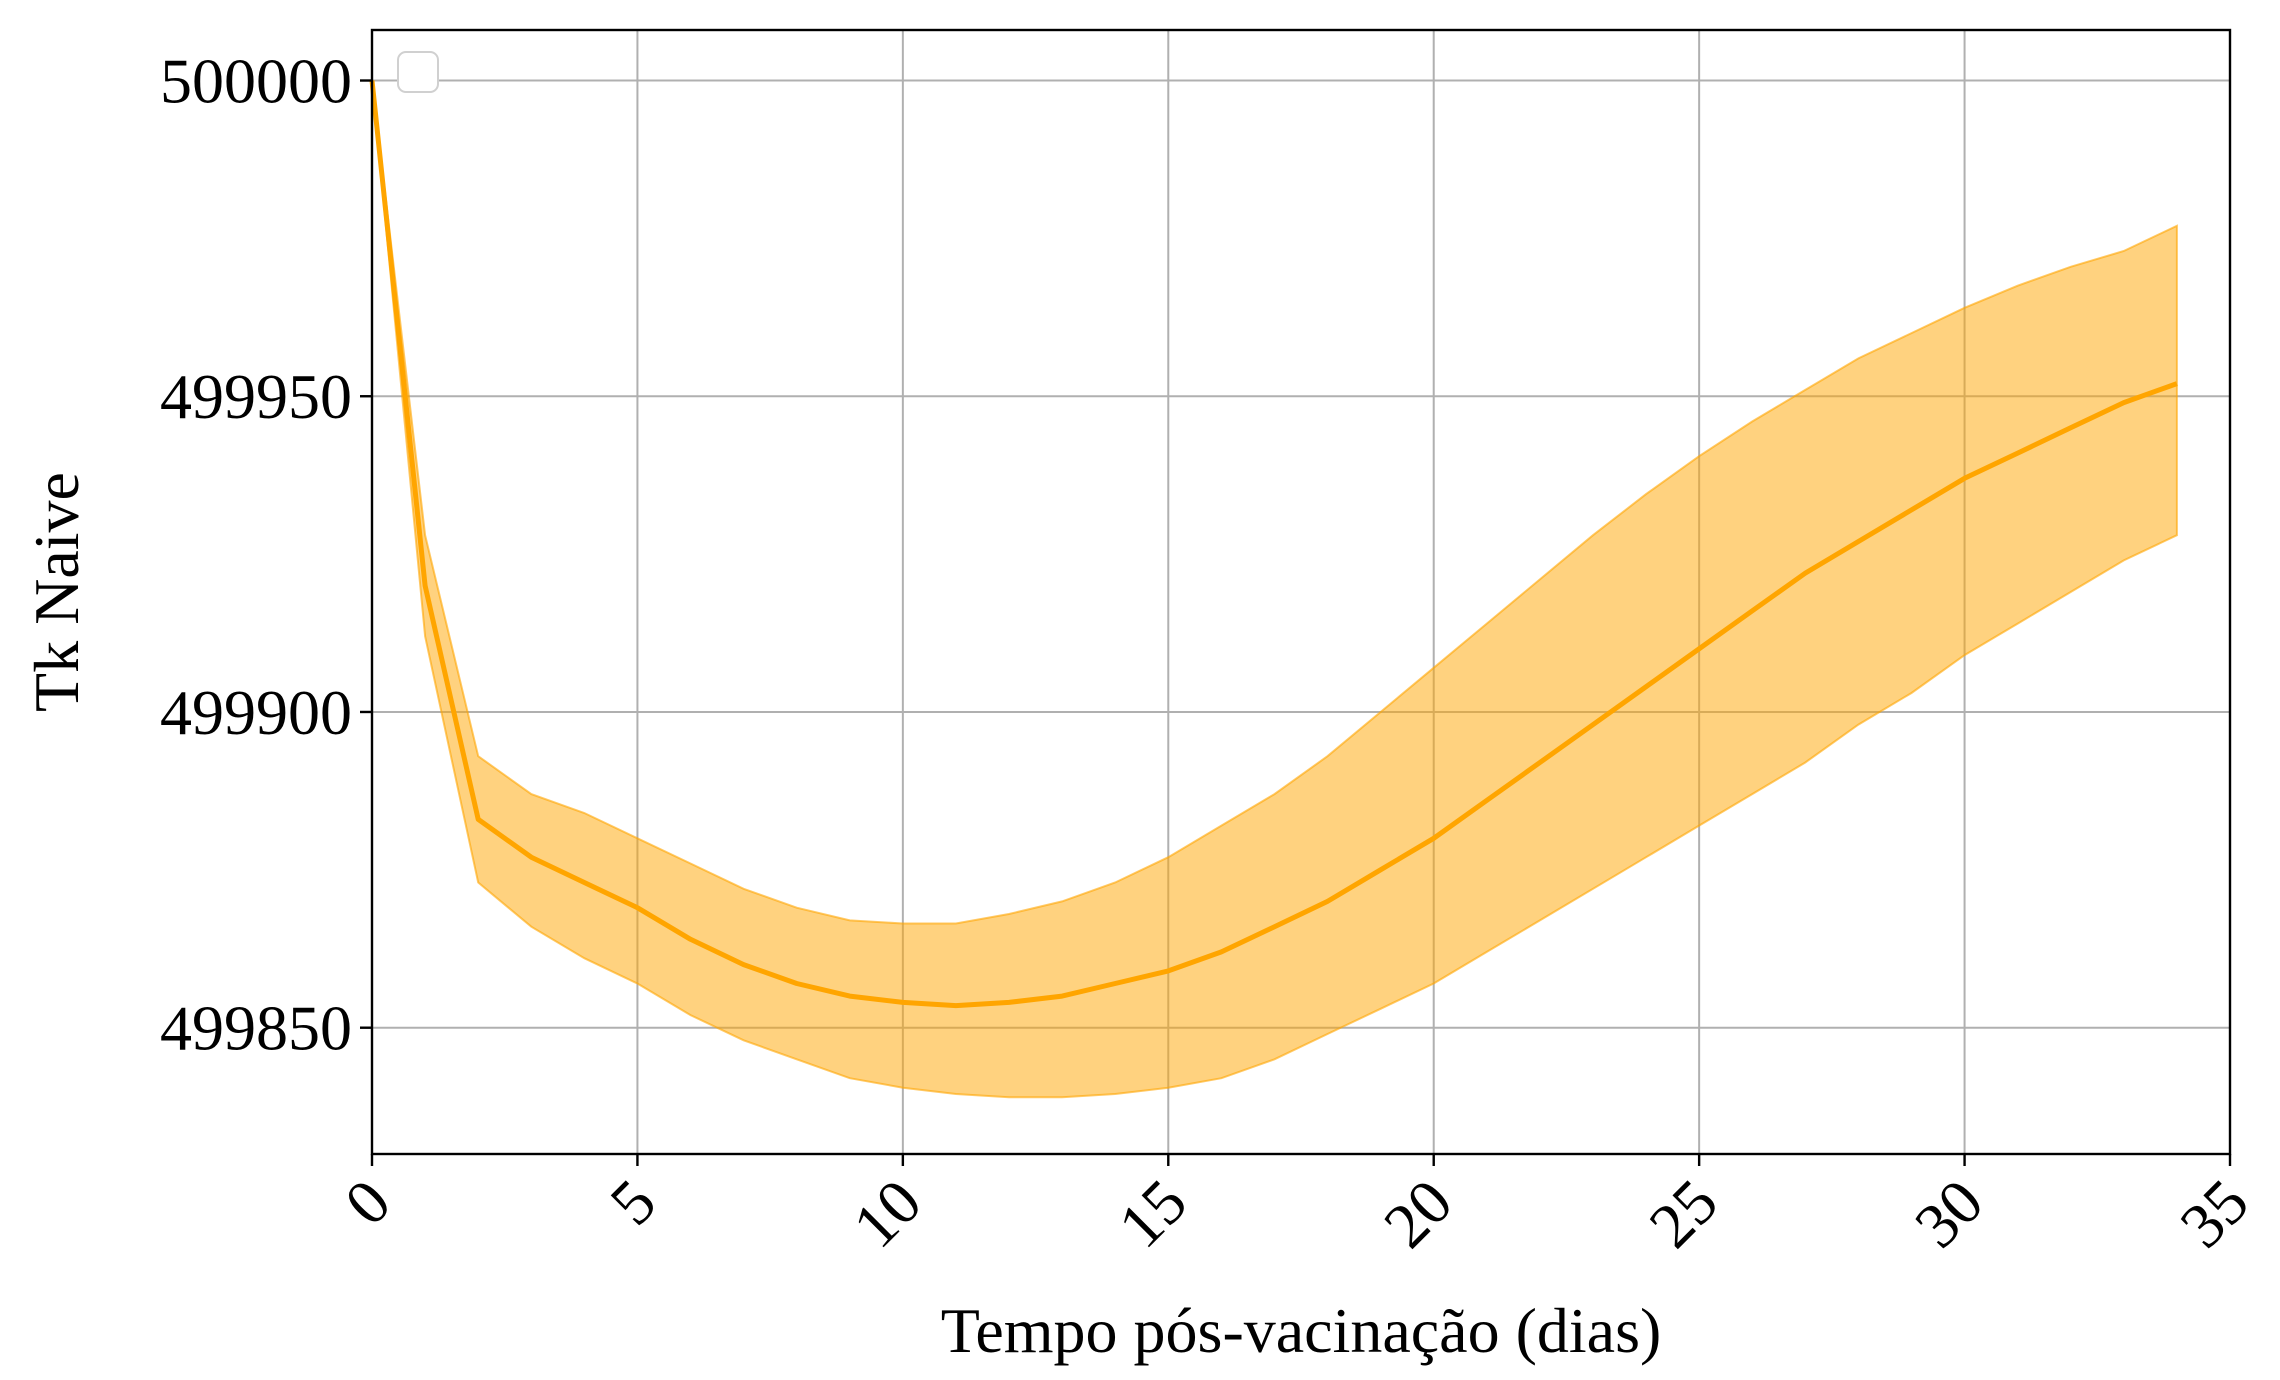 This screenshot has width=2280, height=1380. Describe the element at coordinates (56, 592) in the screenshot. I see `y-axis-label: Tk Naive` at that location.